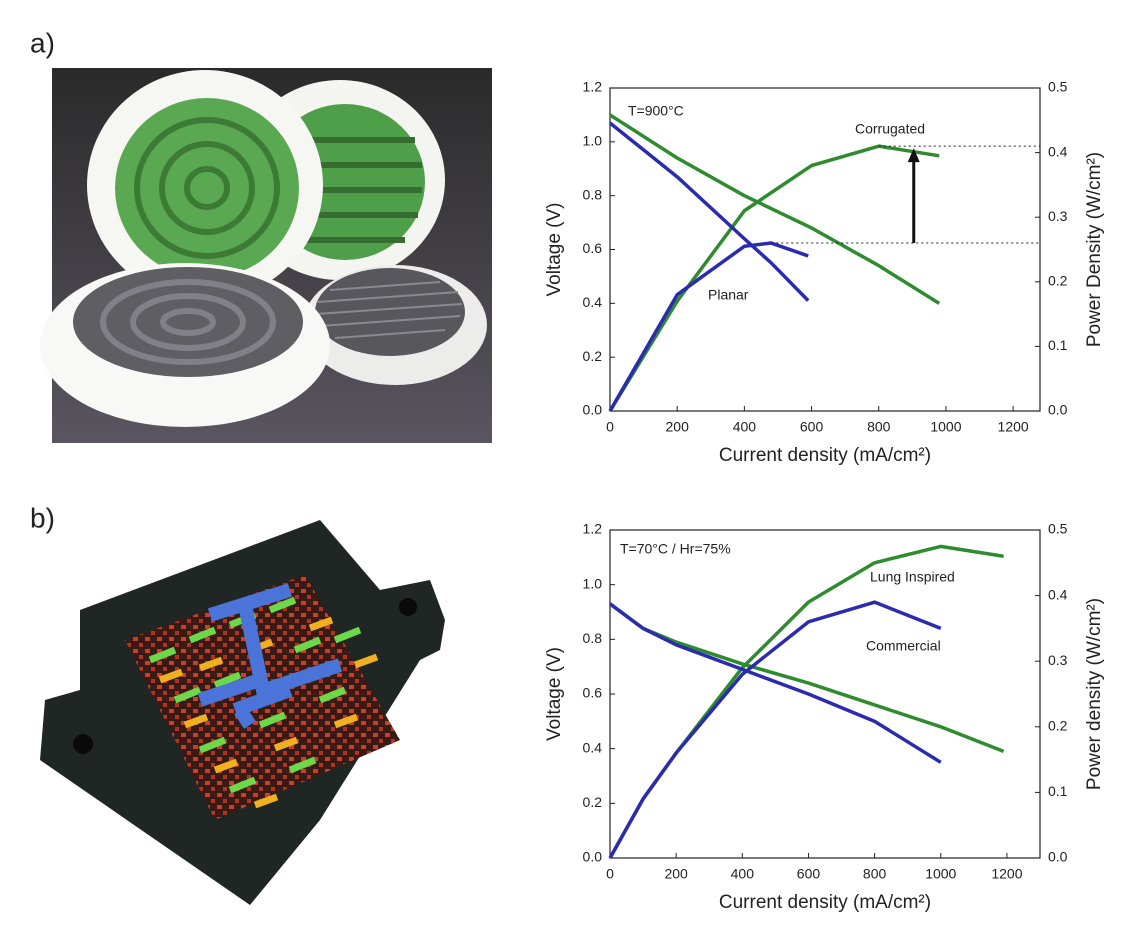 This screenshot has width=1125, height=939. I want to click on annotation: T=70°C / Hr=75%, so click(675, 549).